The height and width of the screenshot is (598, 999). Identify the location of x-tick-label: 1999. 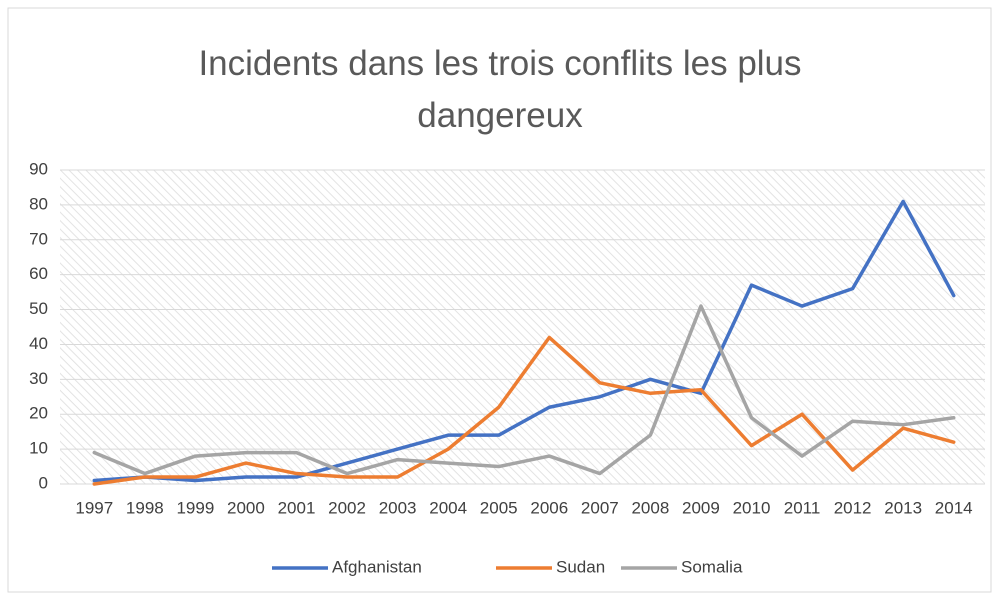
(195, 507).